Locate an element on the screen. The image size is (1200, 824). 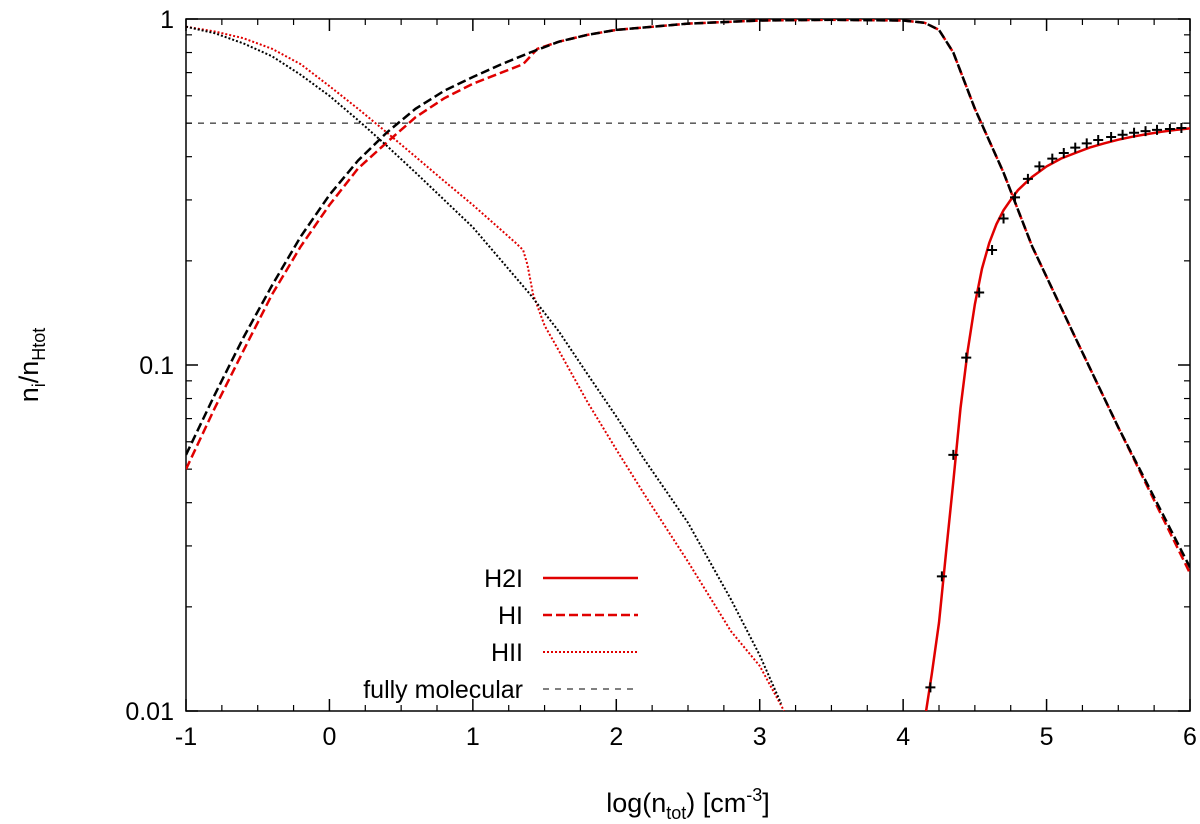
x-axis-label-sup: -3 is located at coordinates (754, 795).